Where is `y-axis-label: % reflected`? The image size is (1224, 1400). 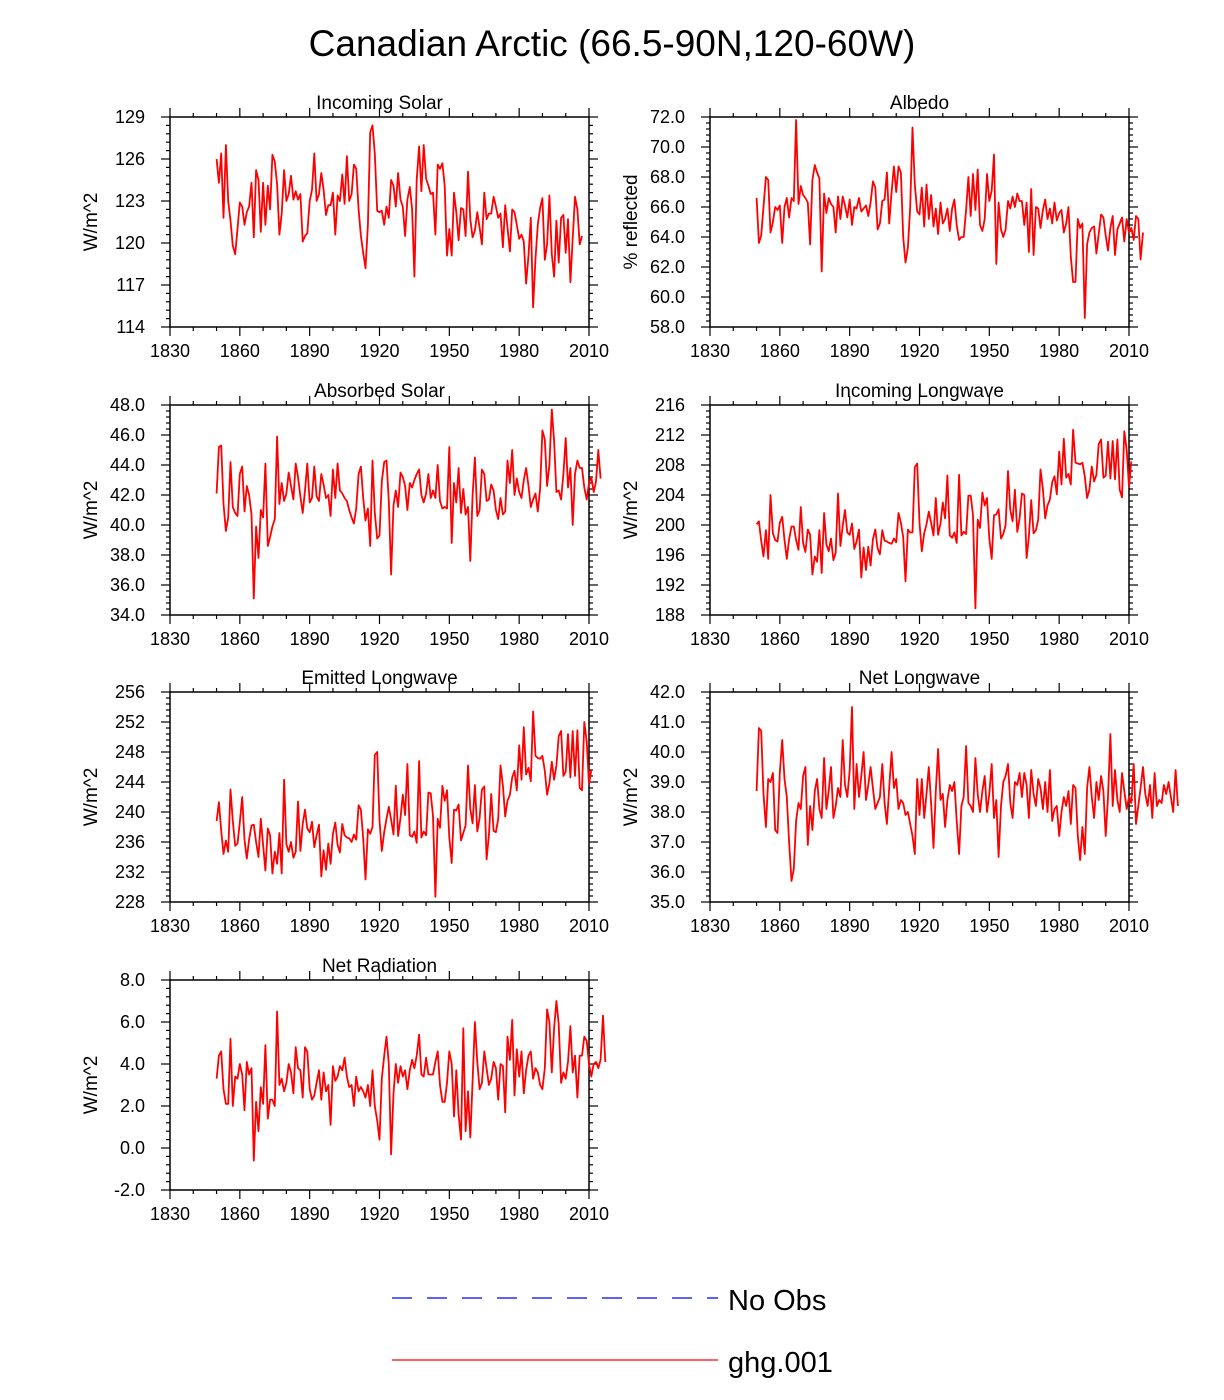
y-axis-label: % reflected is located at coordinates (631, 221).